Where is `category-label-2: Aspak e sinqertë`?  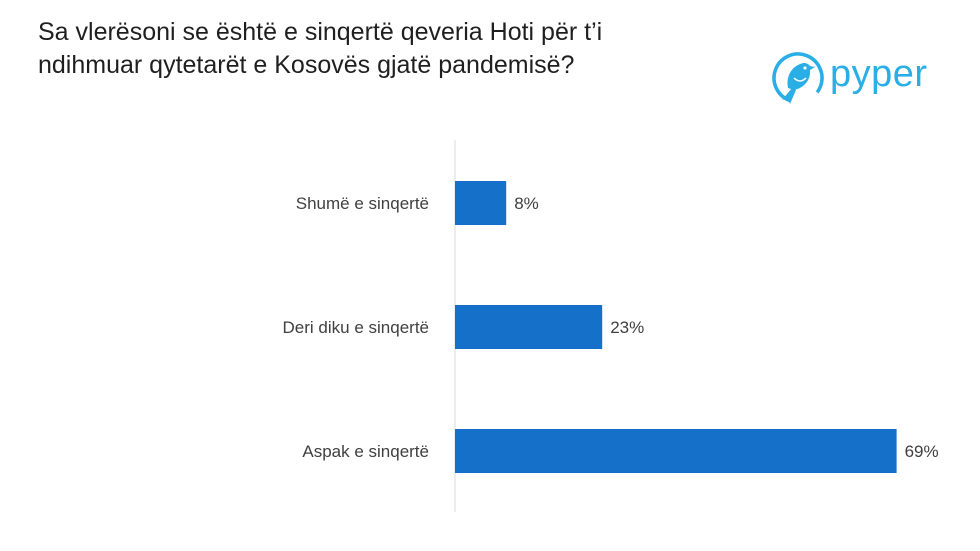
category-label-2: Aspak e sinqertë is located at coordinates (365, 451).